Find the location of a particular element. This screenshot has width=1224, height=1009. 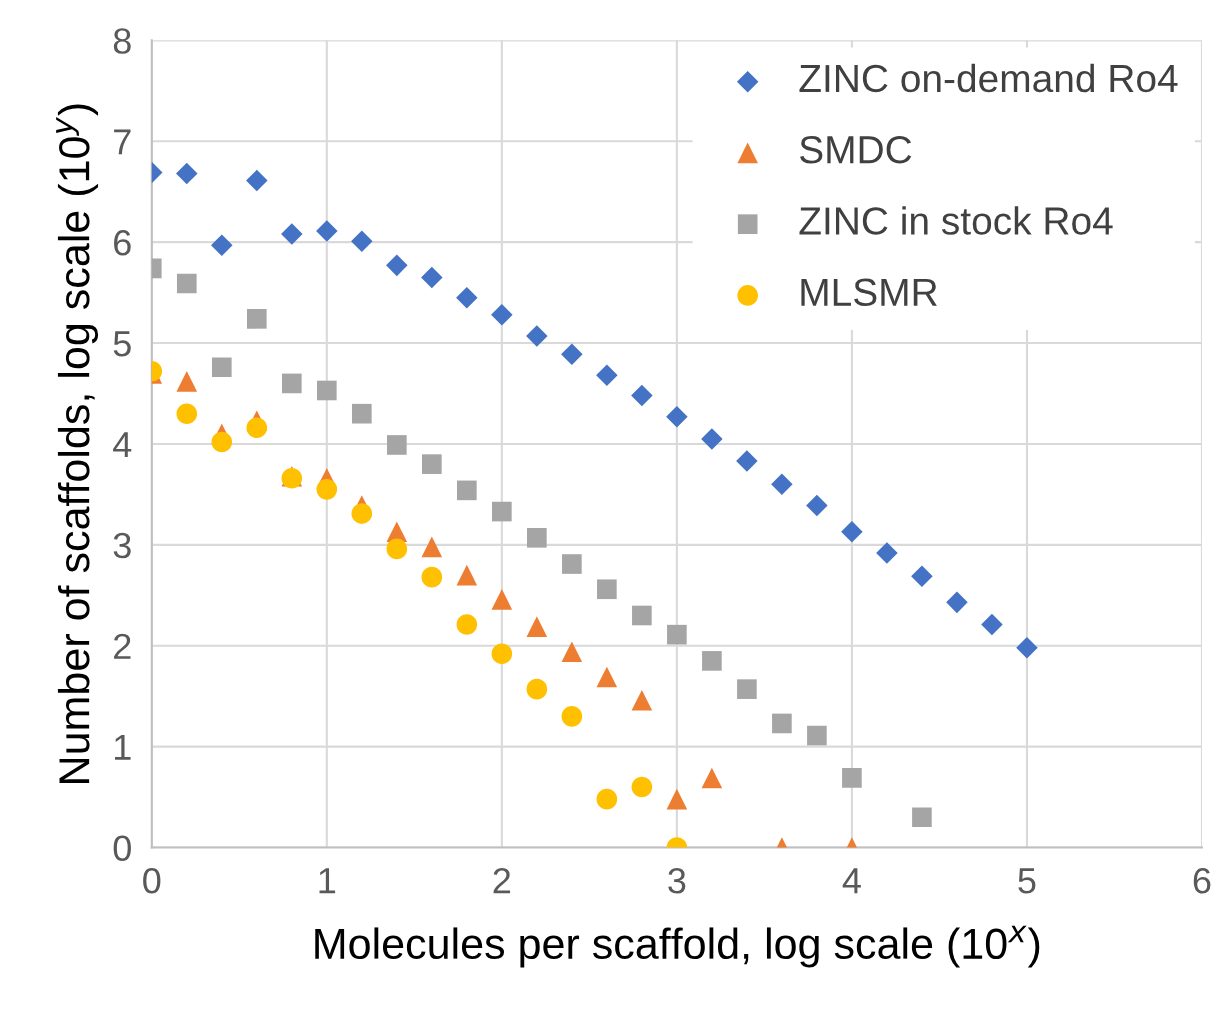

y-tick-label: 3 is located at coordinates (122, 545).